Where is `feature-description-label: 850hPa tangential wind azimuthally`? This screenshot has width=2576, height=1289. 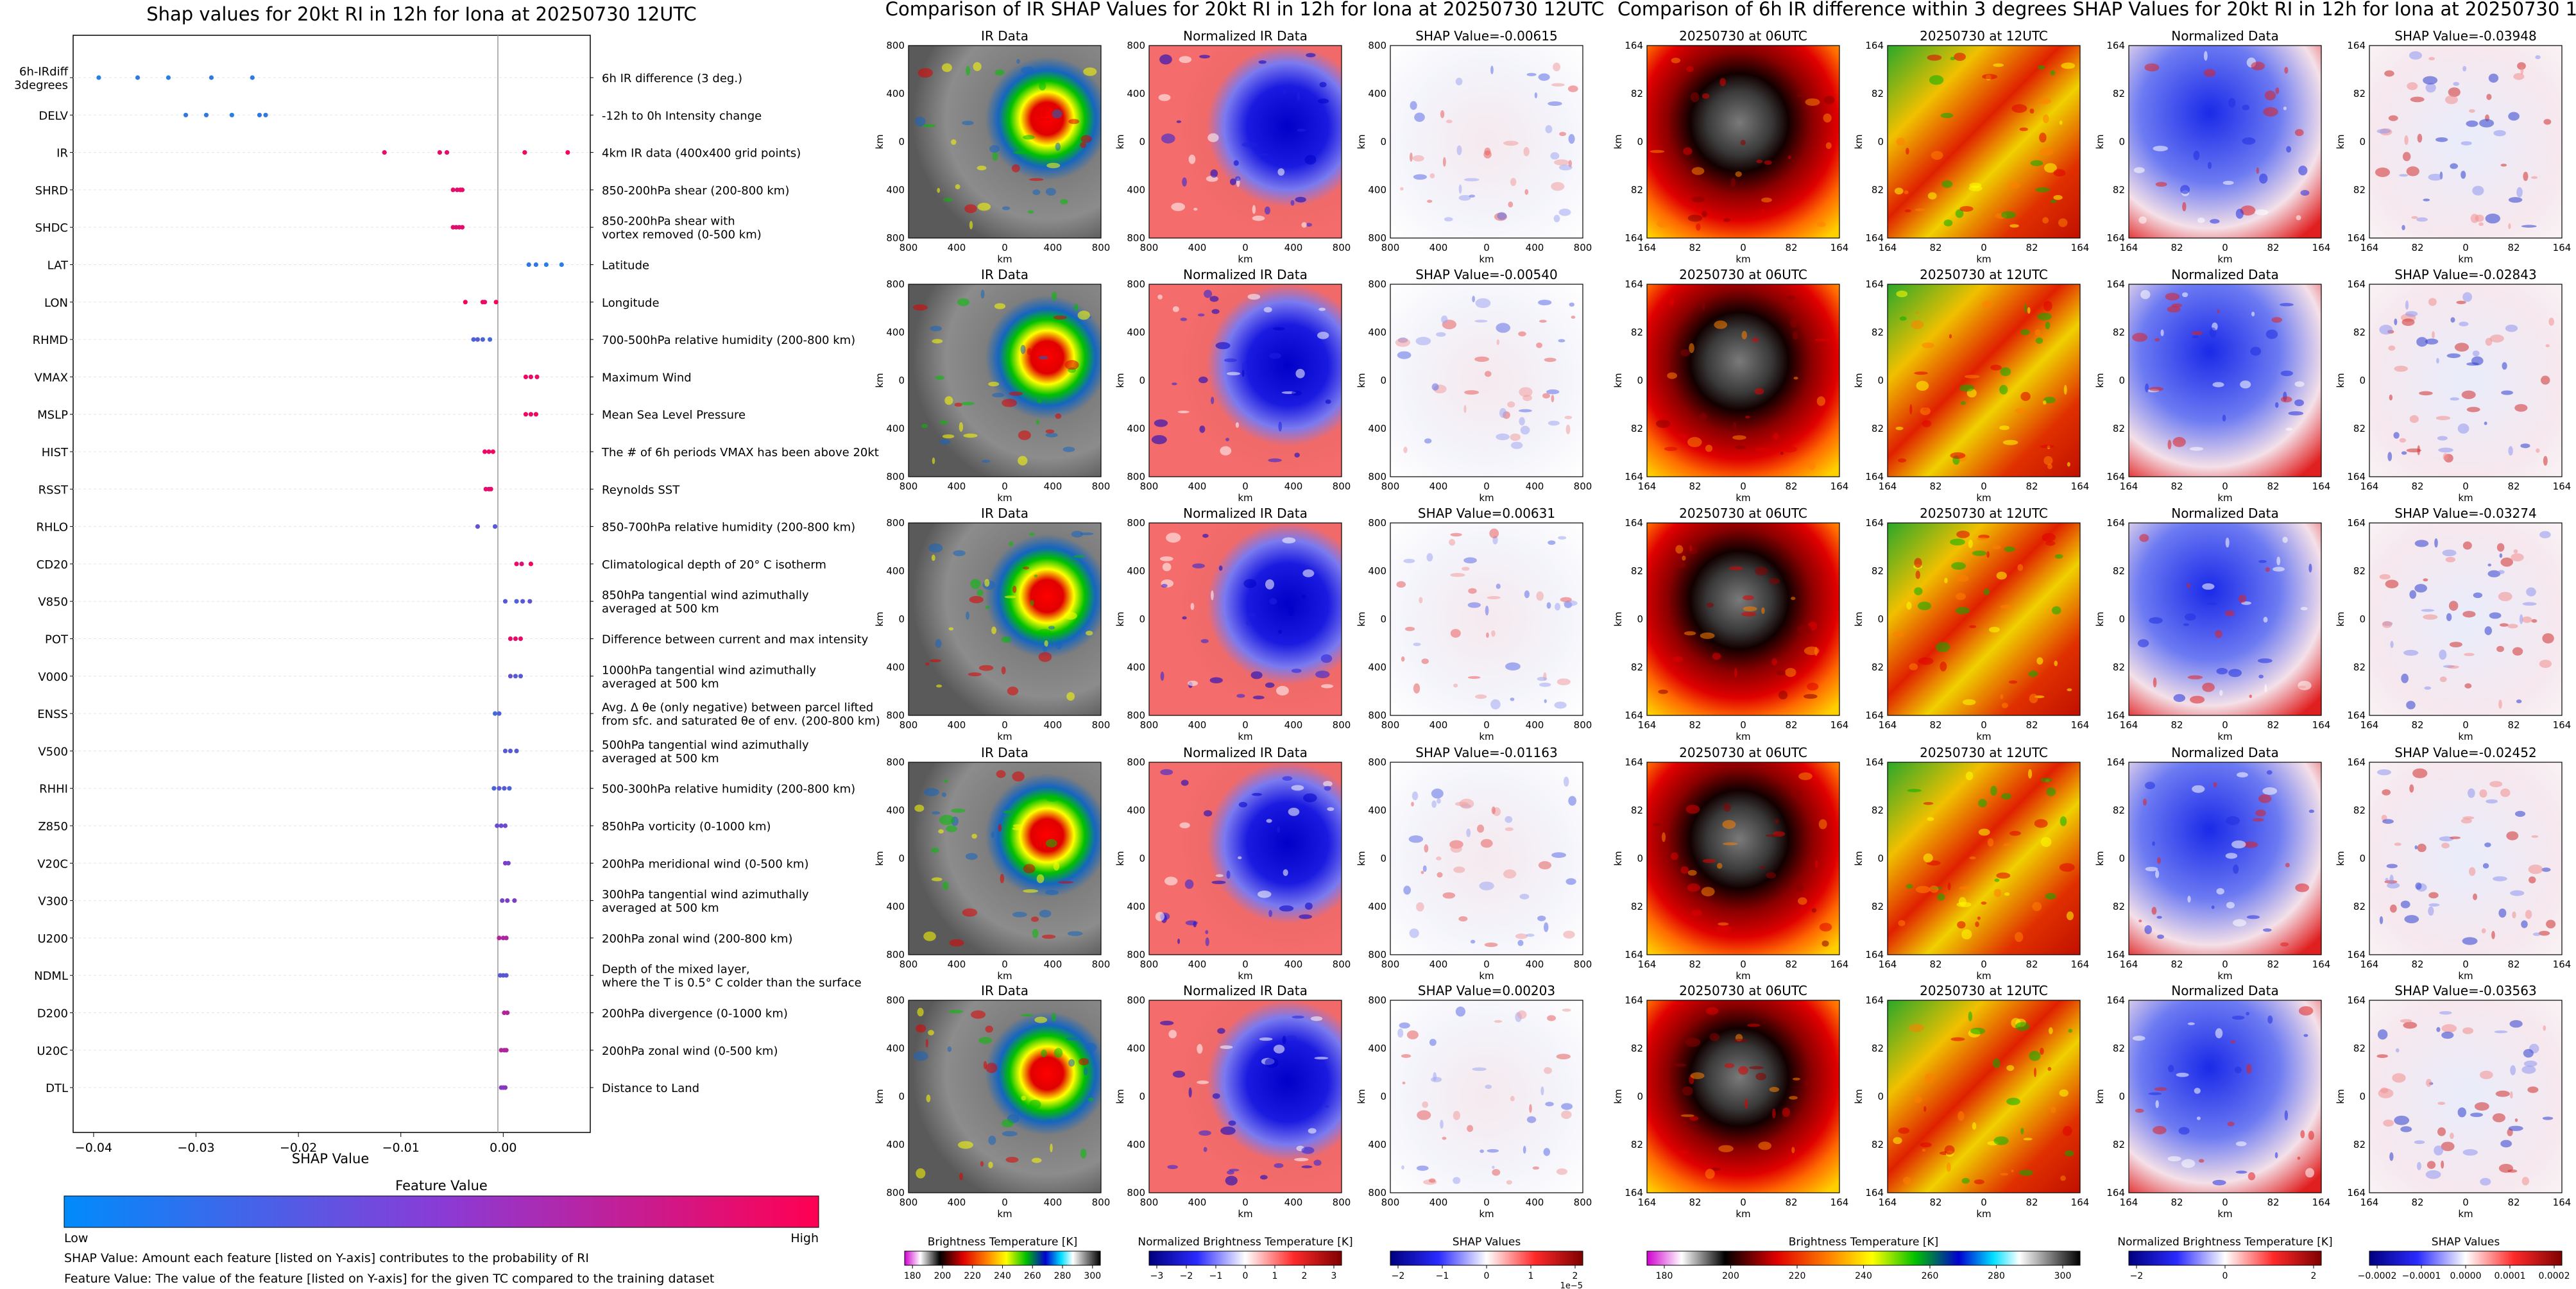 feature-description-label: 850hPa tangential wind azimuthally is located at coordinates (705, 595).